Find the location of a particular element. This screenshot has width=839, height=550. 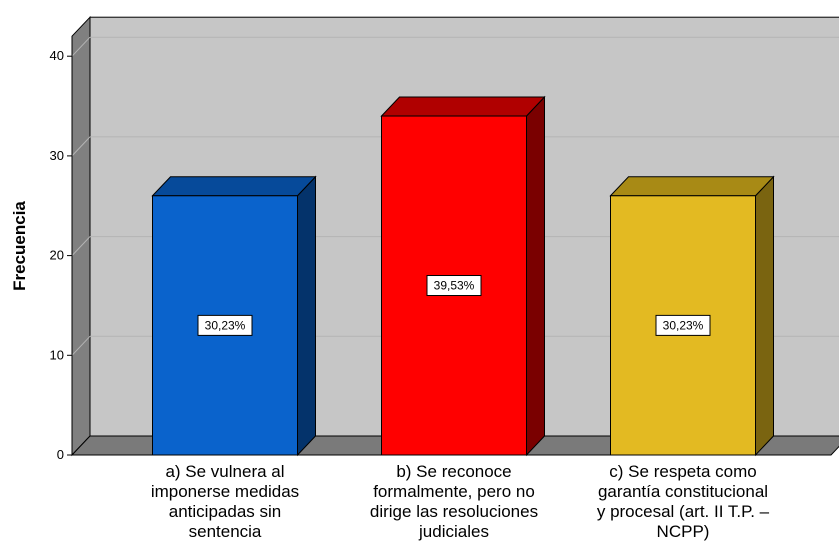

y-tick-label: 20 is located at coordinates (57, 255).